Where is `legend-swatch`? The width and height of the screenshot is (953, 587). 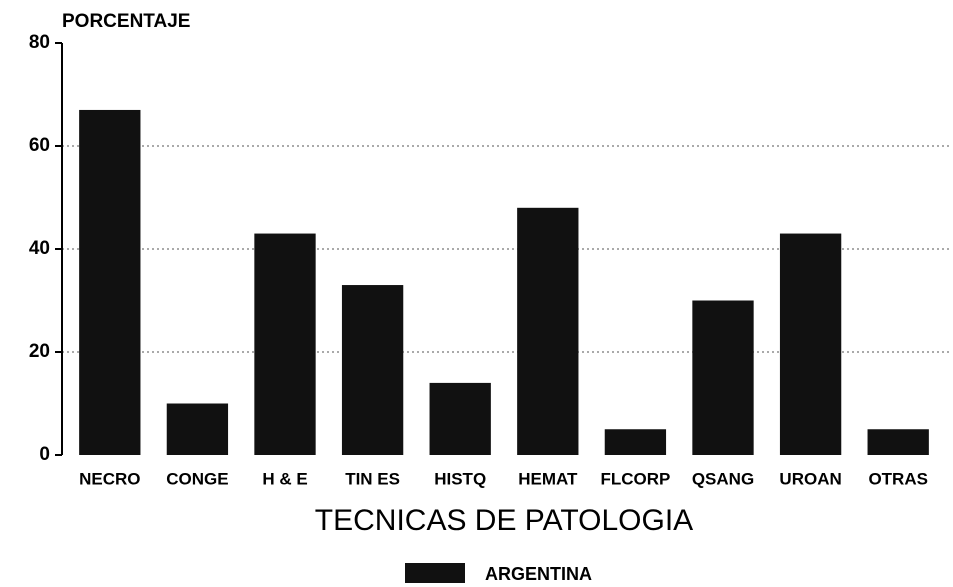 legend-swatch is located at coordinates (435, 573).